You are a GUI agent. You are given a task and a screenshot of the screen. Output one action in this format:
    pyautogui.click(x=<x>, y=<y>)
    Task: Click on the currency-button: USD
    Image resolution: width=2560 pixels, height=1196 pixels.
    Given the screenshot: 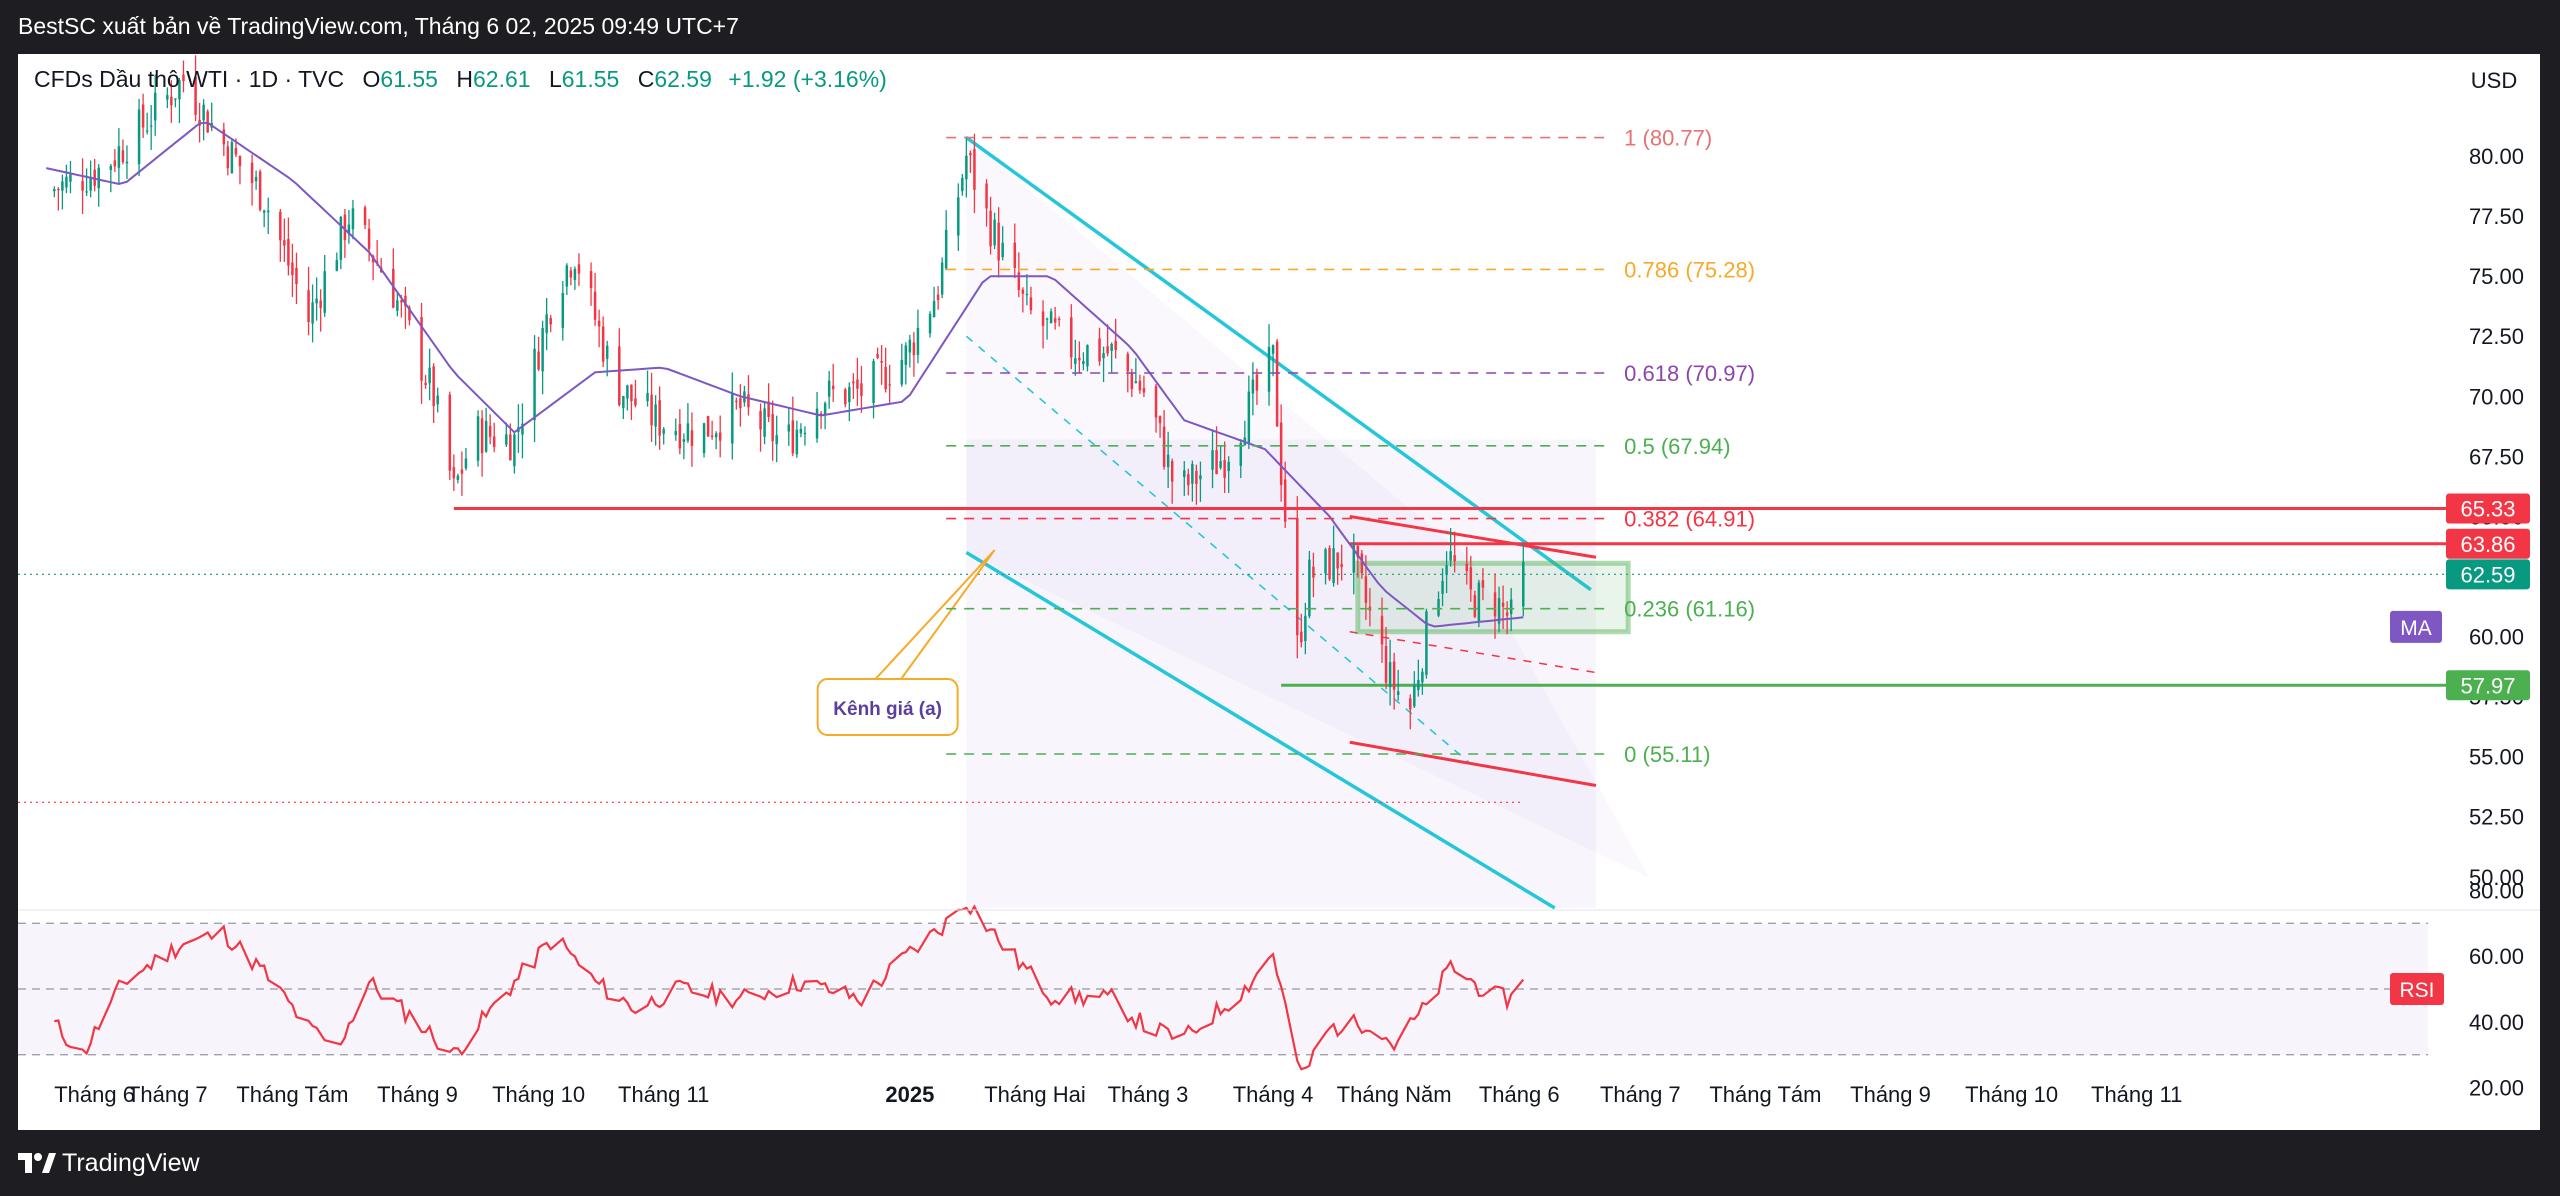 What is the action you would take?
    pyautogui.click(x=2494, y=81)
    